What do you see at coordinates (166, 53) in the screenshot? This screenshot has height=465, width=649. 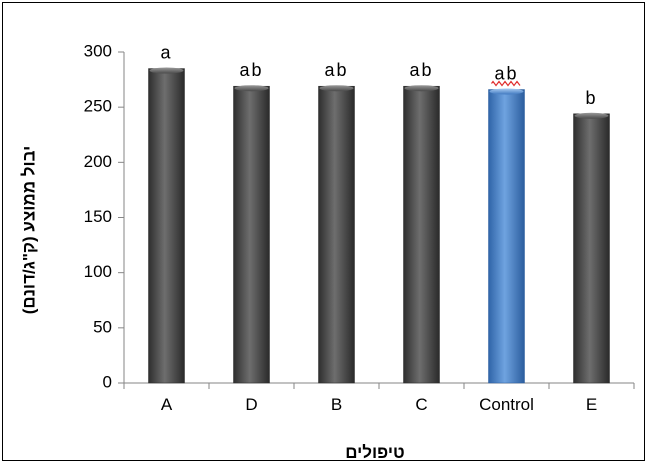 I see `significance-label: a` at bounding box center [166, 53].